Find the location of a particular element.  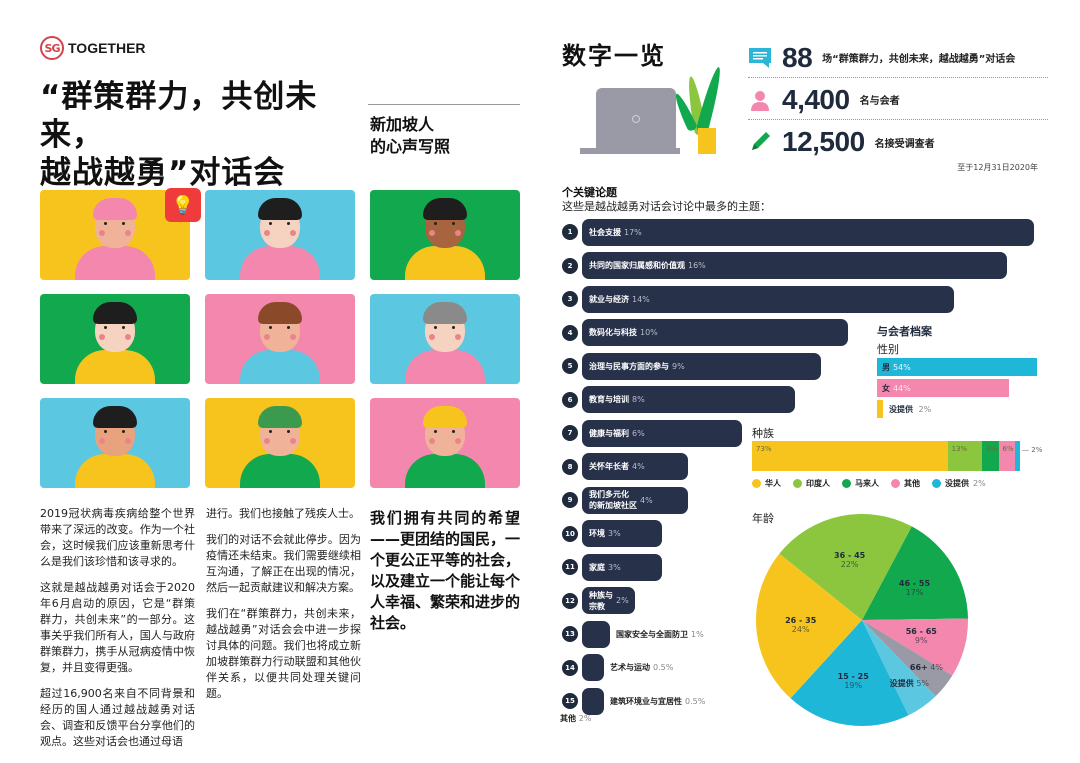

topic-bar-row: 6 教育与培训 8% is located at coordinates (678, 400).